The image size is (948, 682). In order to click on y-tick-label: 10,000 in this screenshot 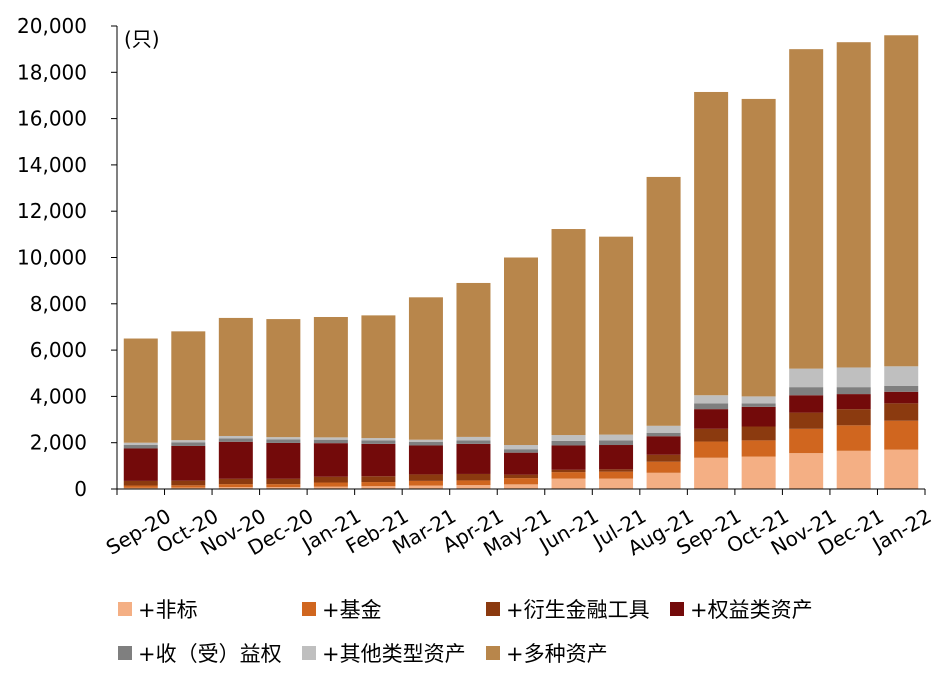, I will do `click(52, 258)`.